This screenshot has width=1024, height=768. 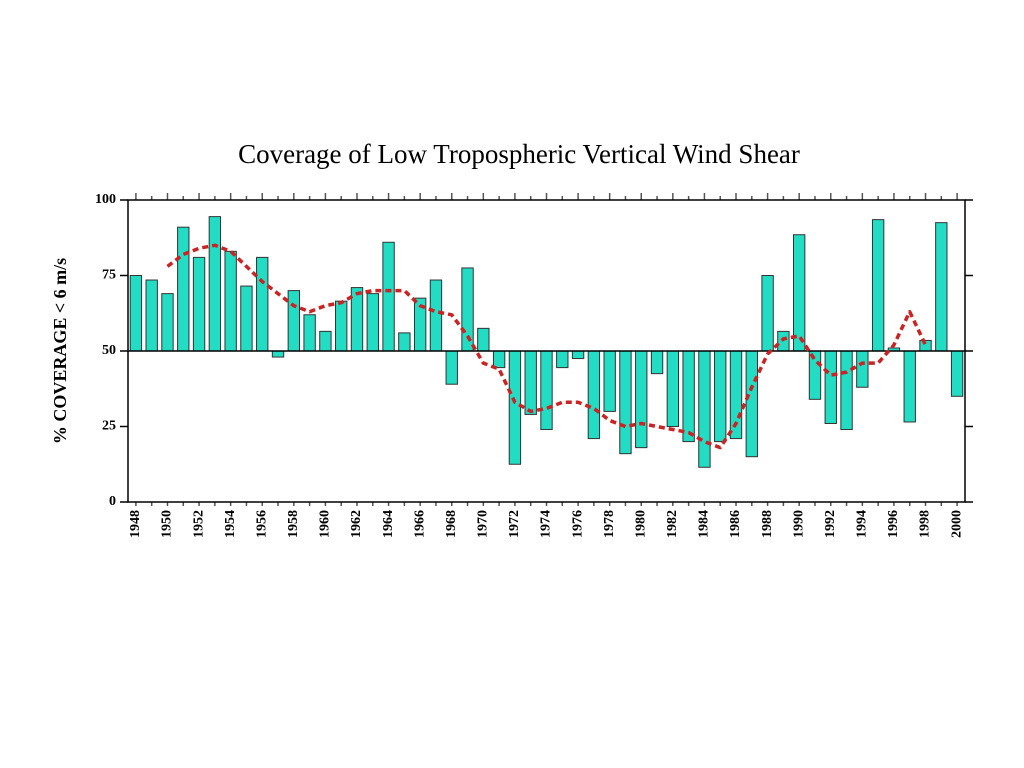 I want to click on x-tick-label: 1996, so click(x=893, y=524).